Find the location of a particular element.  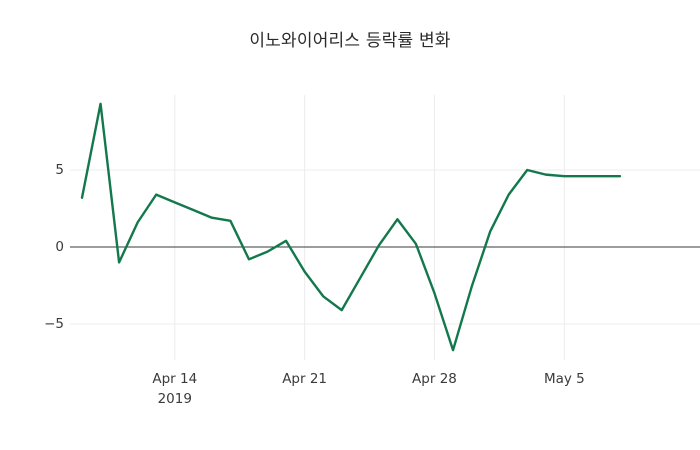

y-tick-label: 5 is located at coordinates (59, 170).